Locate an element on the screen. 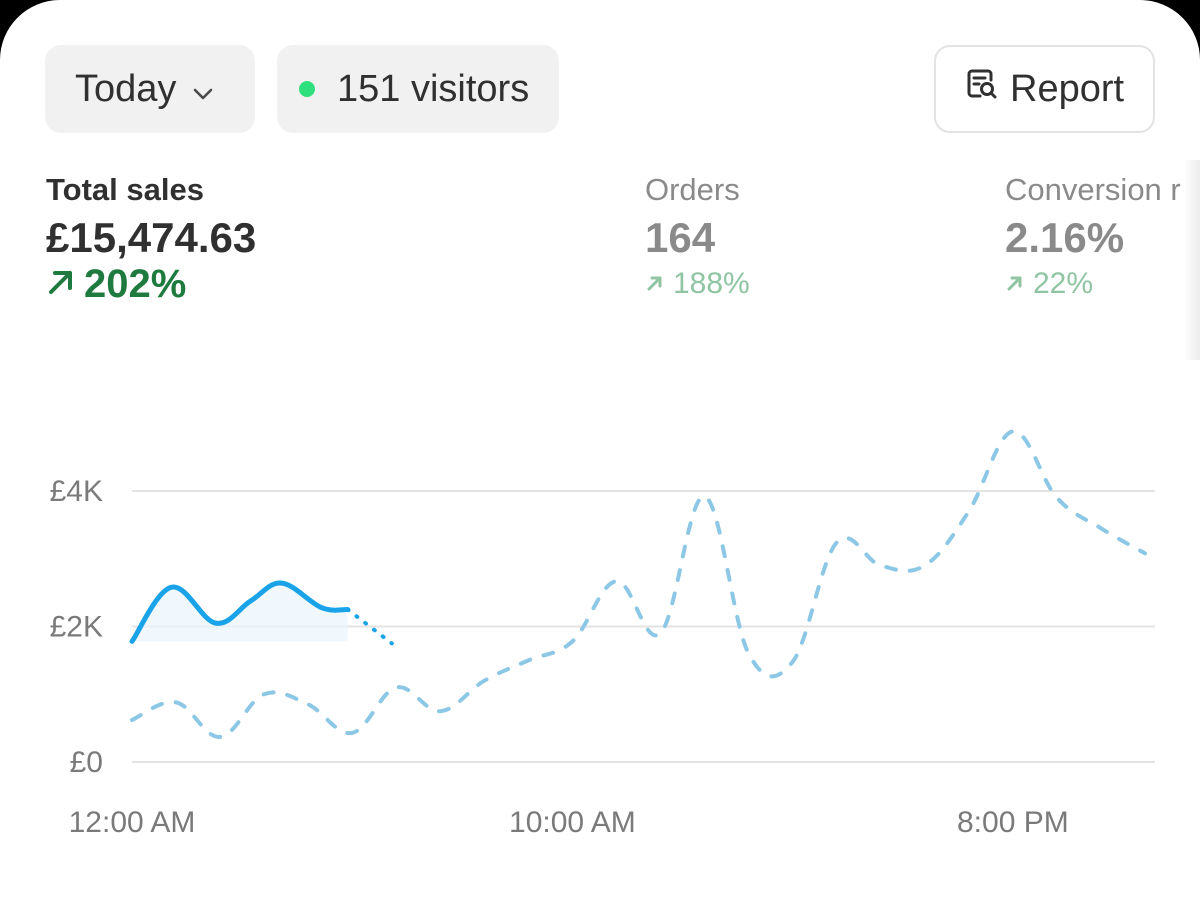 This screenshot has width=1200, height=897. chevron-down-icon is located at coordinates (203, 89).